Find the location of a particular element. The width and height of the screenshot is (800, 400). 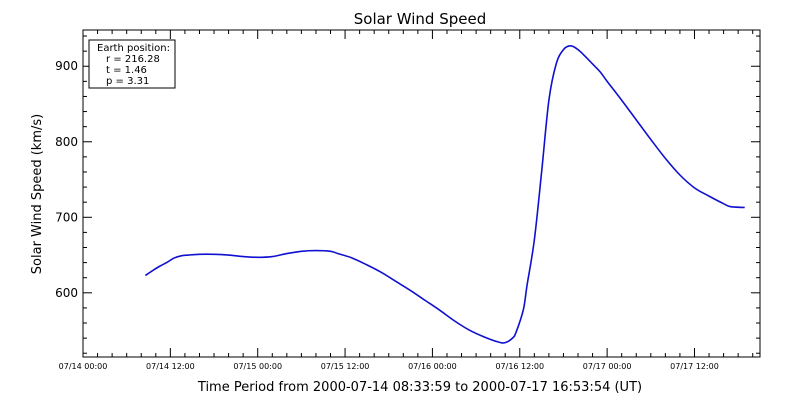

legend-frame is located at coordinates (132, 64).